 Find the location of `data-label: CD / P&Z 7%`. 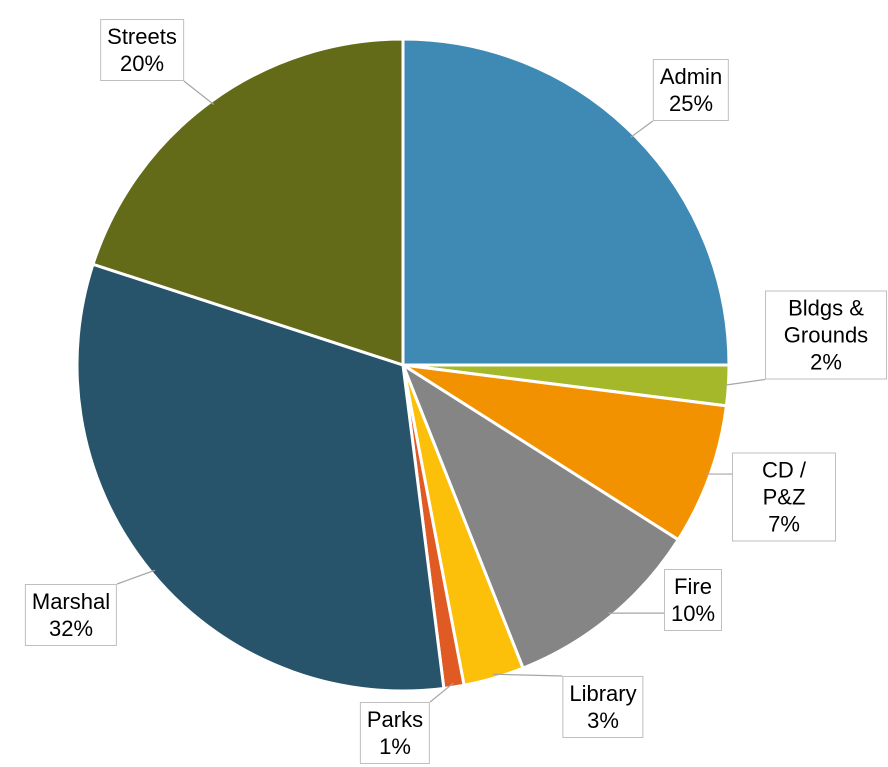

data-label: CD / P&Z 7% is located at coordinates (784, 497).